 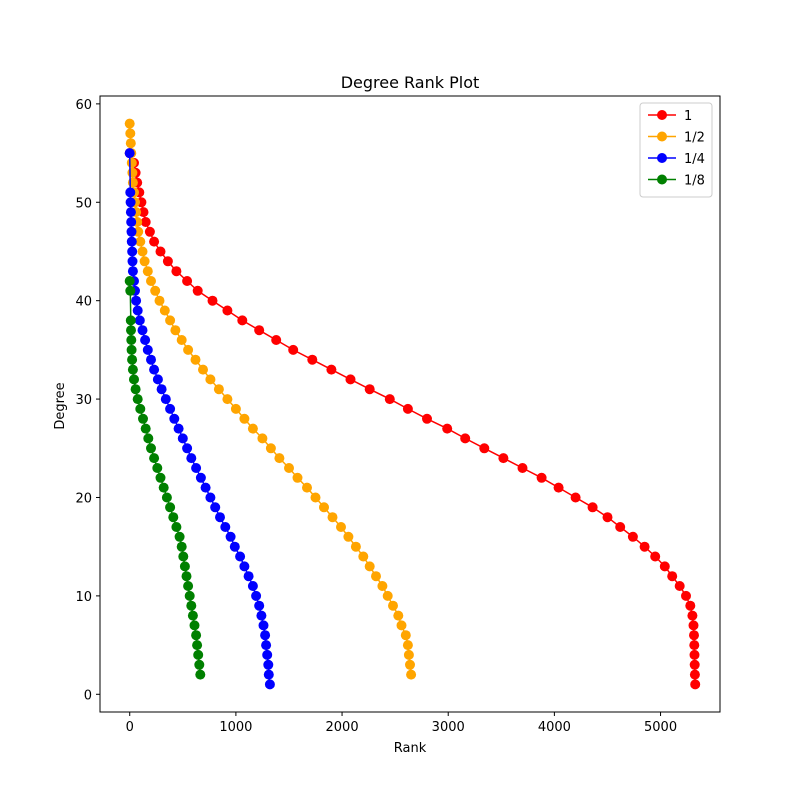 I want to click on y-tick-label: 30, so click(x=83, y=400).